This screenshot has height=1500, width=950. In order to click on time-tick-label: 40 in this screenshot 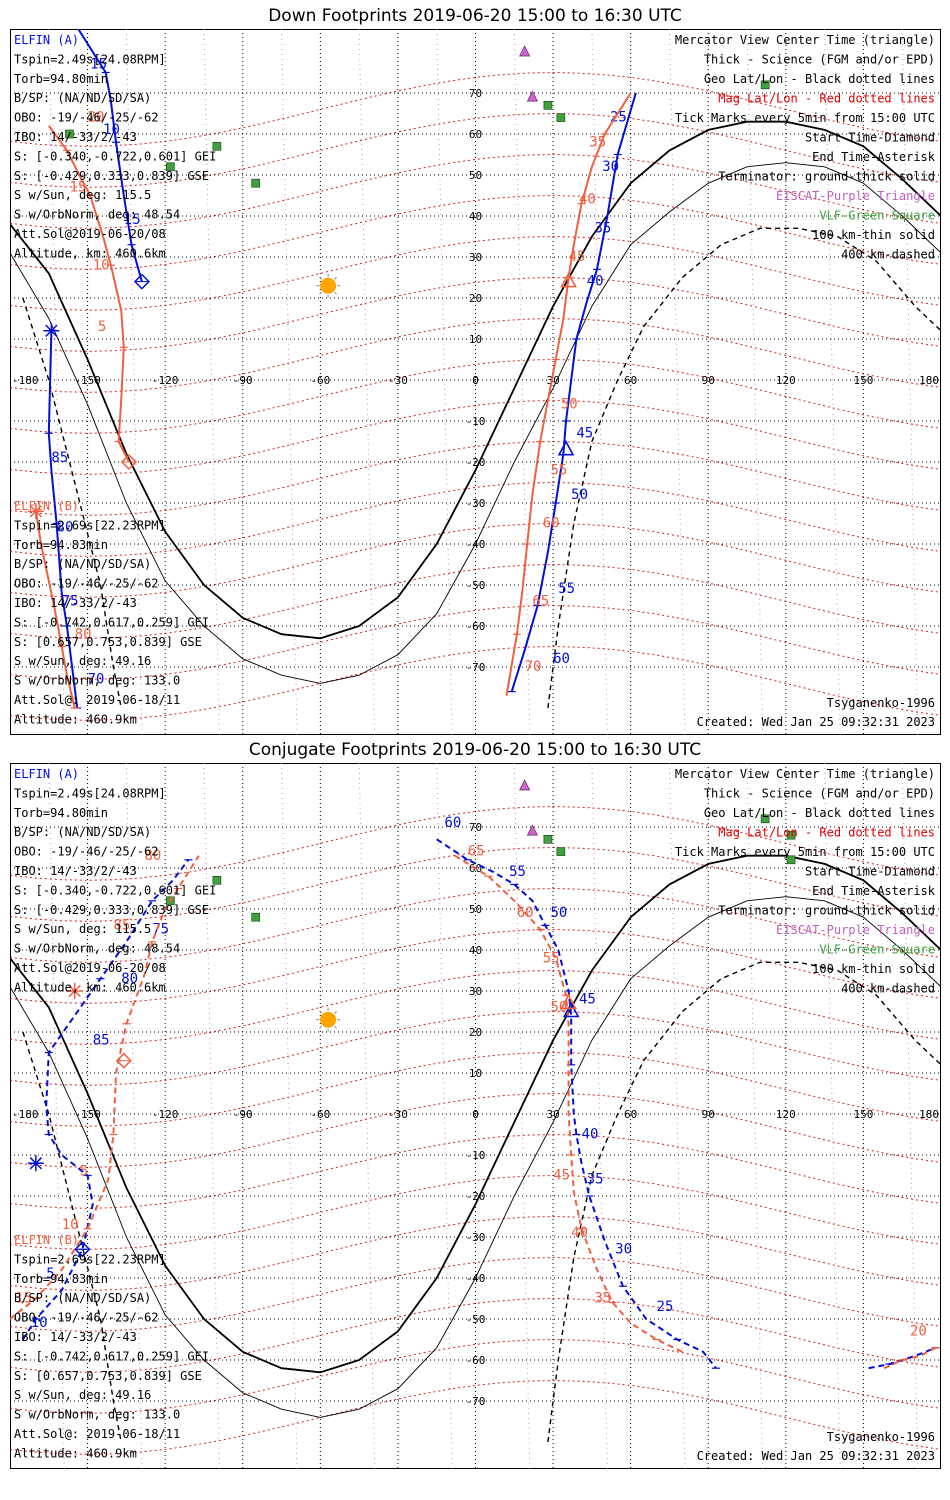, I will do `click(595, 282)`.